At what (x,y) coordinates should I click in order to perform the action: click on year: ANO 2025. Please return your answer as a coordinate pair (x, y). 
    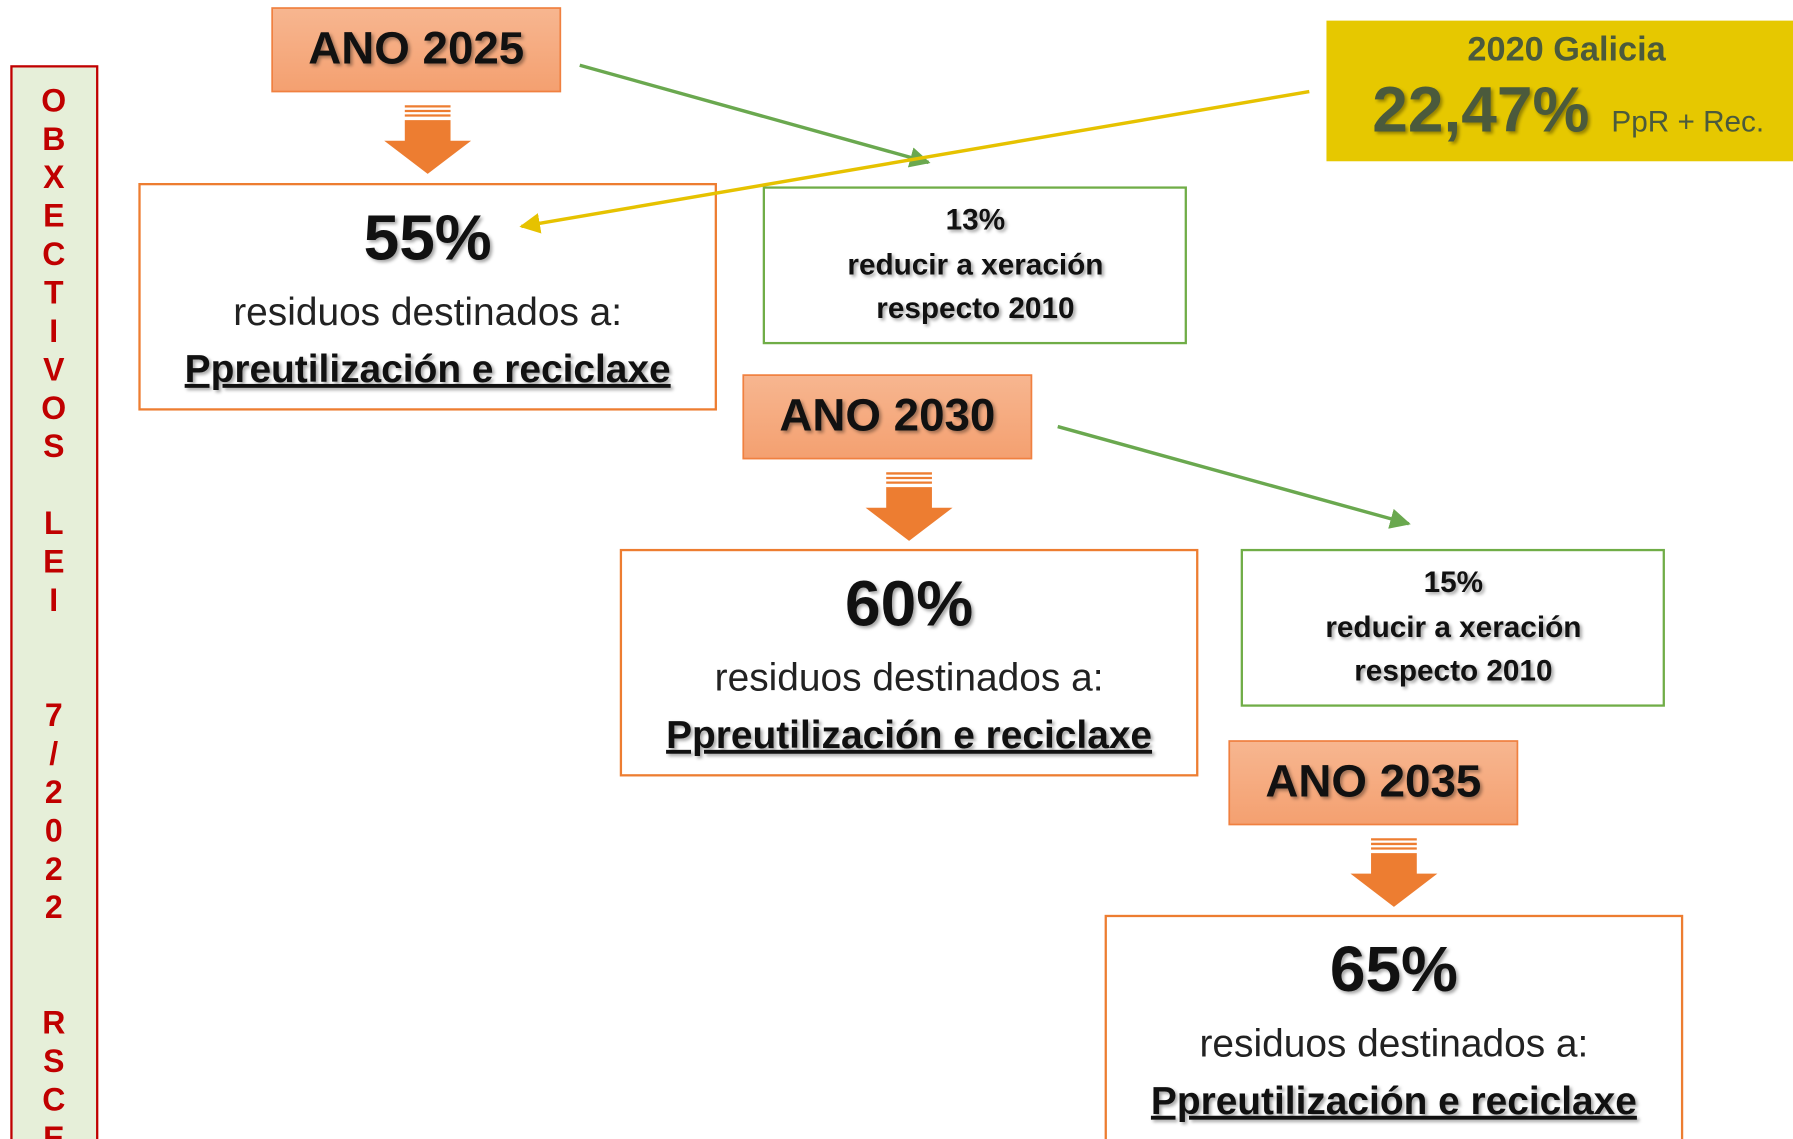
    Looking at the image, I should click on (416, 48).